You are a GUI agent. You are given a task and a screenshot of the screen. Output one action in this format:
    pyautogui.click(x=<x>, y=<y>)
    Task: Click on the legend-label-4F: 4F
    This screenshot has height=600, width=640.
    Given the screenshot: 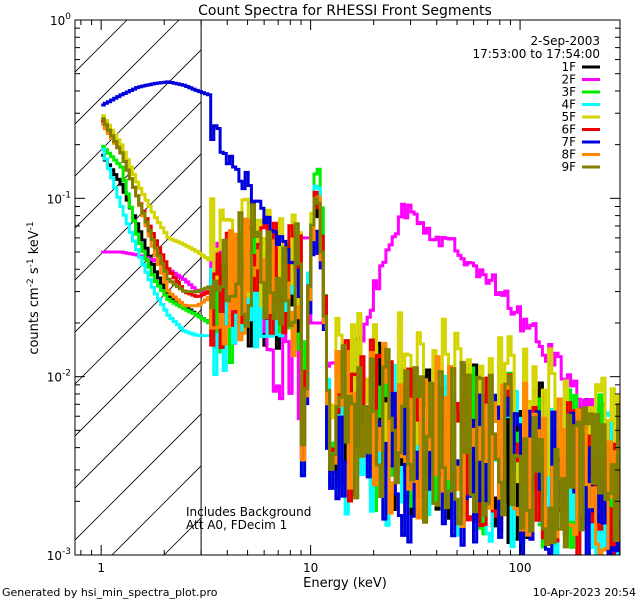 What is the action you would take?
    pyautogui.click(x=568, y=105)
    